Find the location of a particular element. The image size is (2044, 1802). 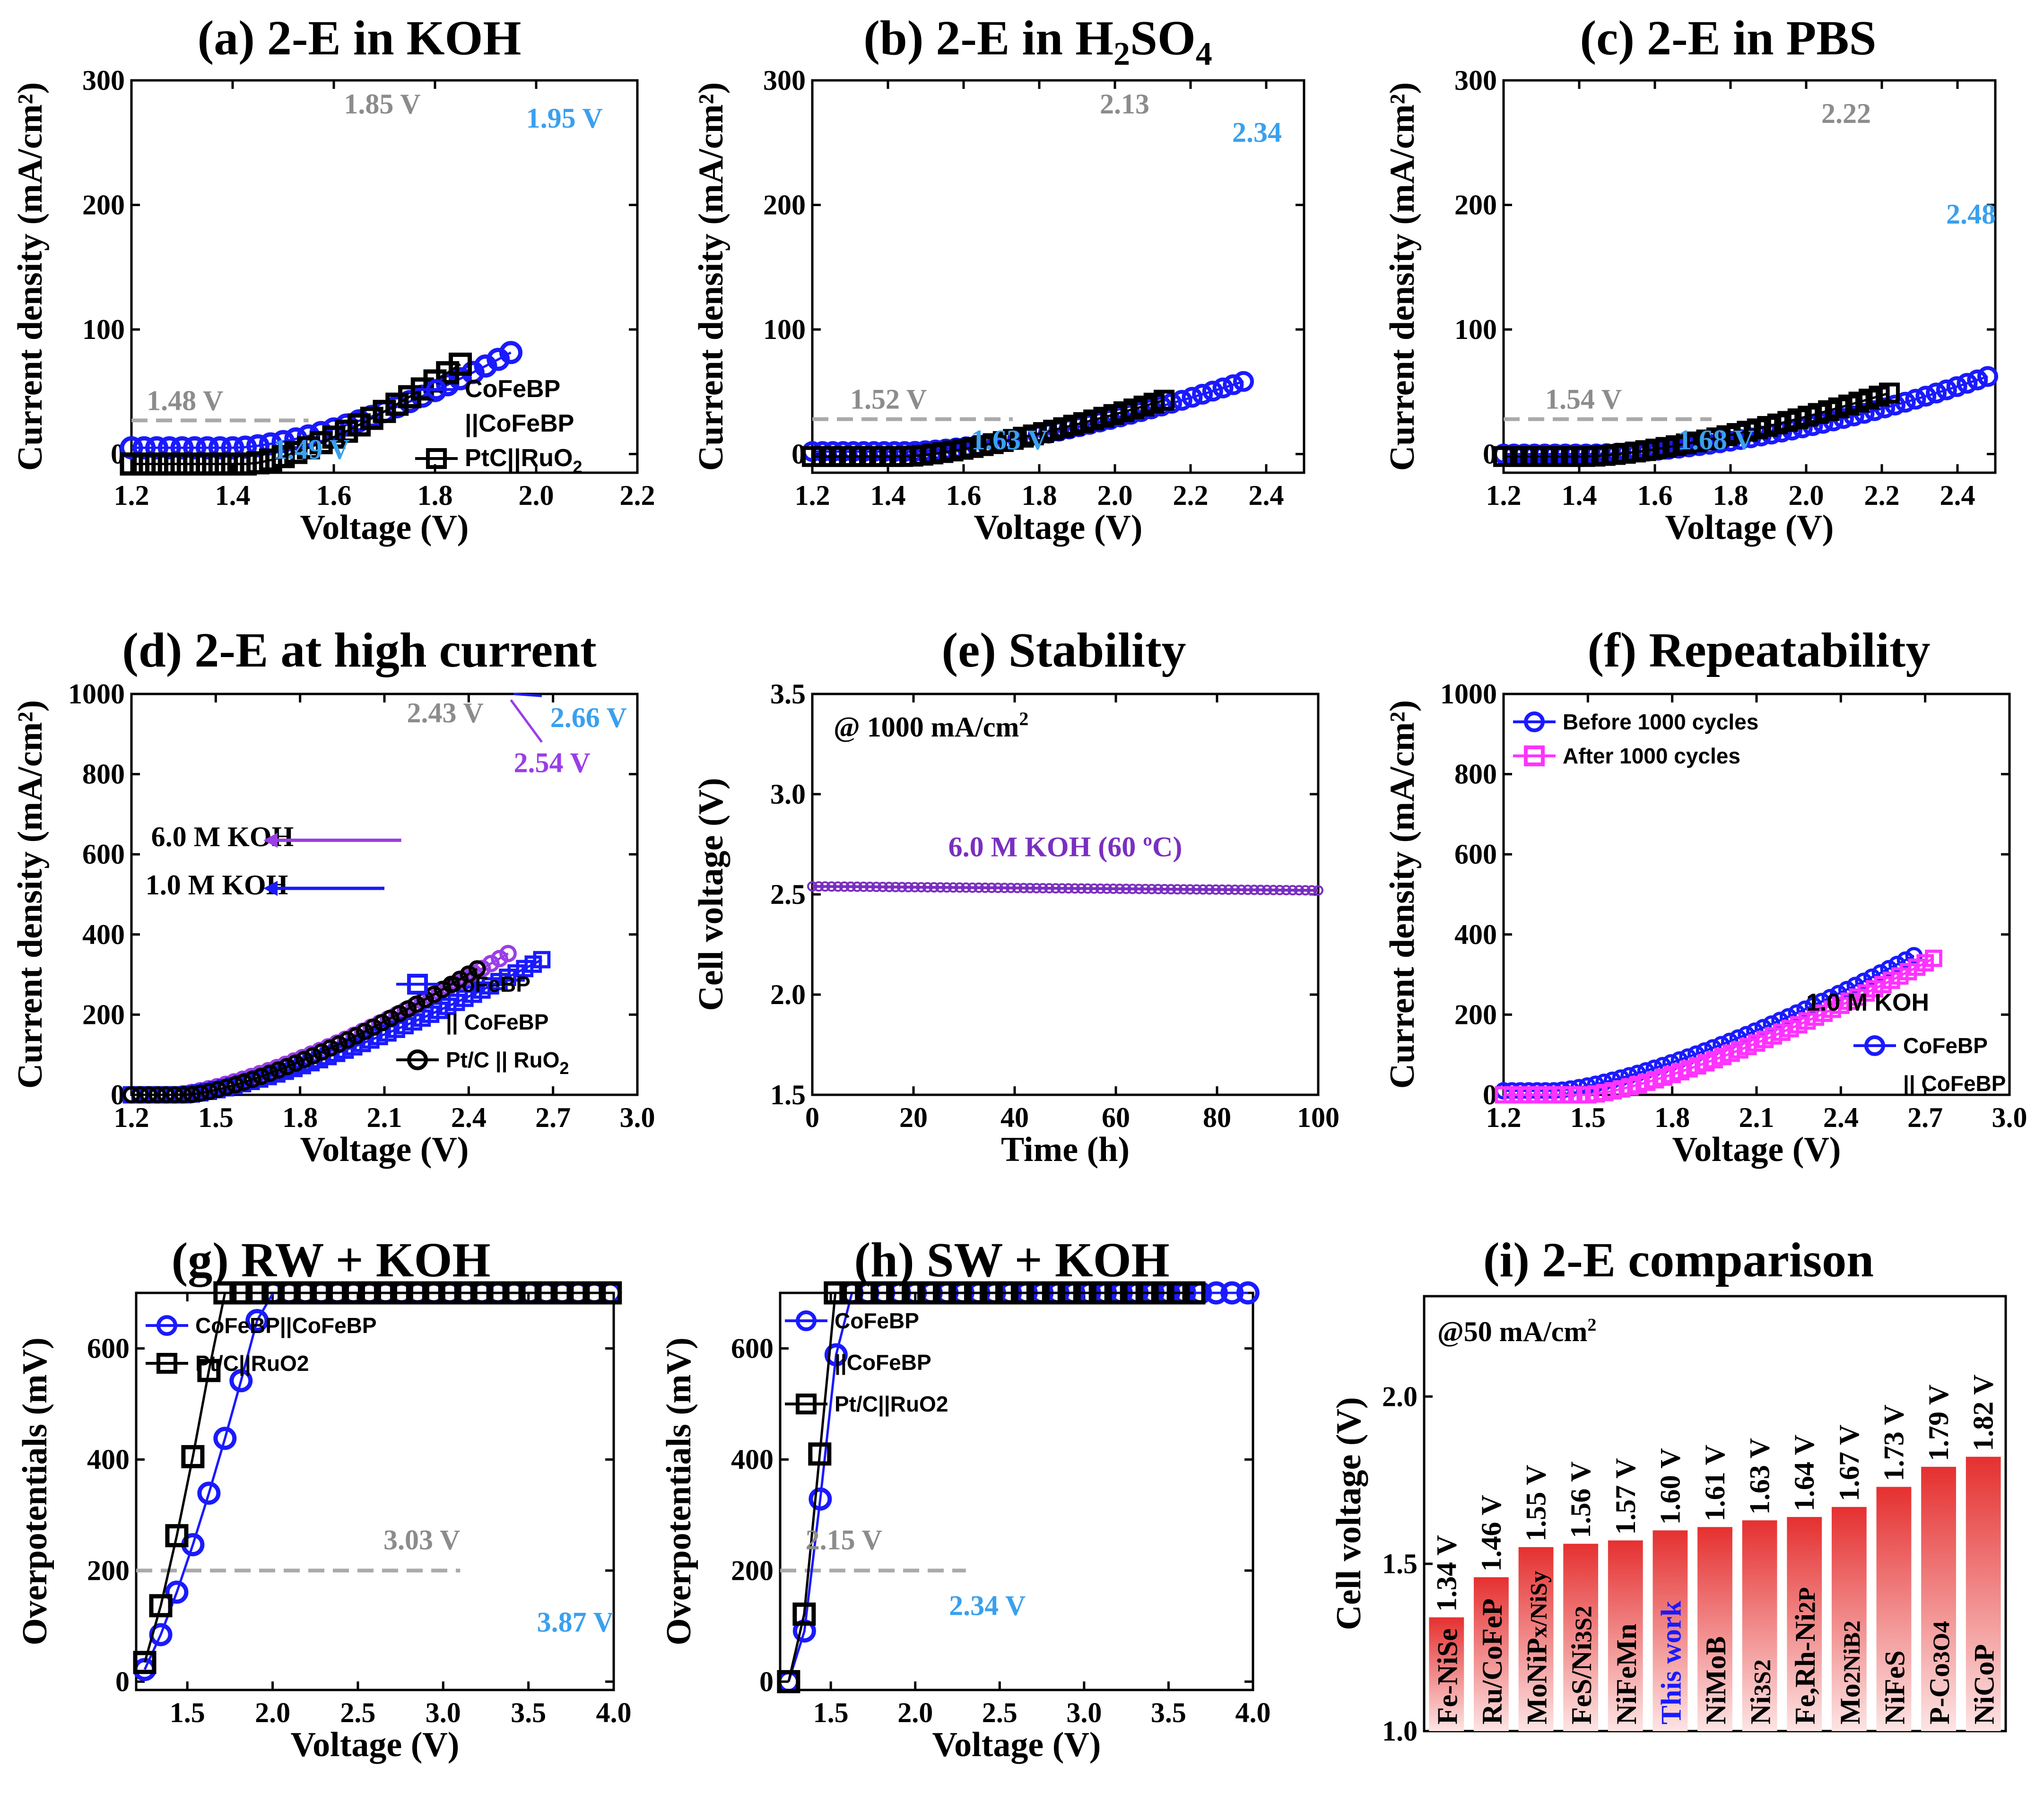

y-tick-label: 2.0 is located at coordinates (788, 995).